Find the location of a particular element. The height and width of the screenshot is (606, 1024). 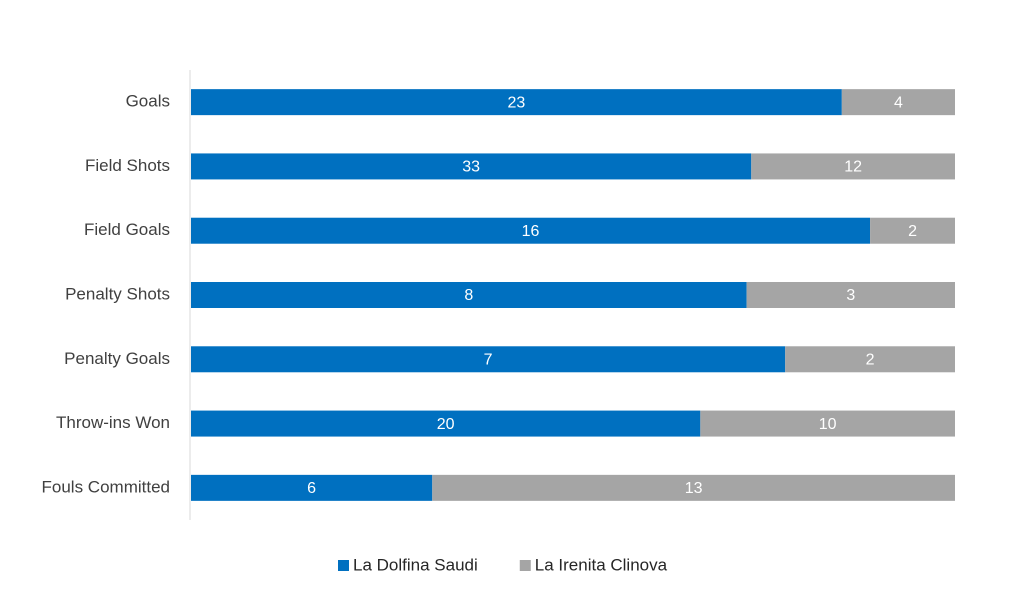

value-label: 16 is located at coordinates (531, 231).